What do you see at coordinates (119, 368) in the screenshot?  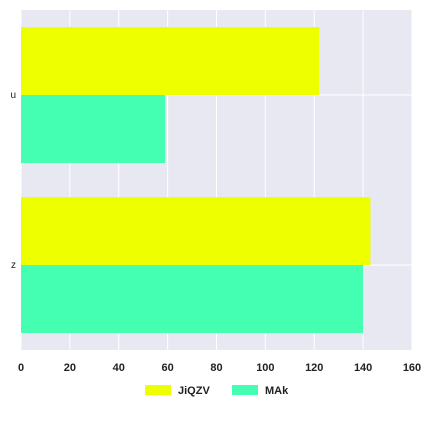 I see `x-tick-label: 40` at bounding box center [119, 368].